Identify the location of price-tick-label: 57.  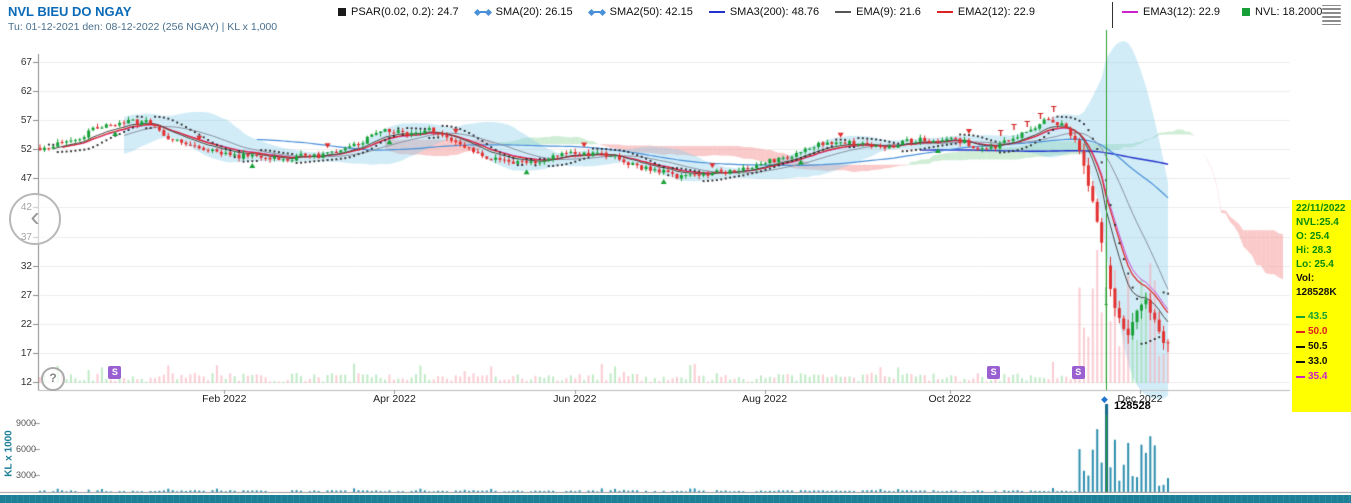
(26, 121).